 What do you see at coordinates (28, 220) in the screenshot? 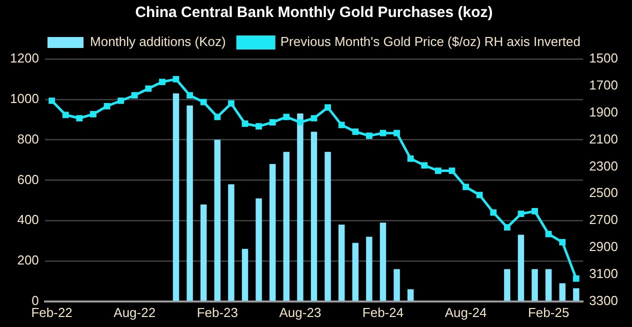
I see `y-tick-label: 400` at bounding box center [28, 220].